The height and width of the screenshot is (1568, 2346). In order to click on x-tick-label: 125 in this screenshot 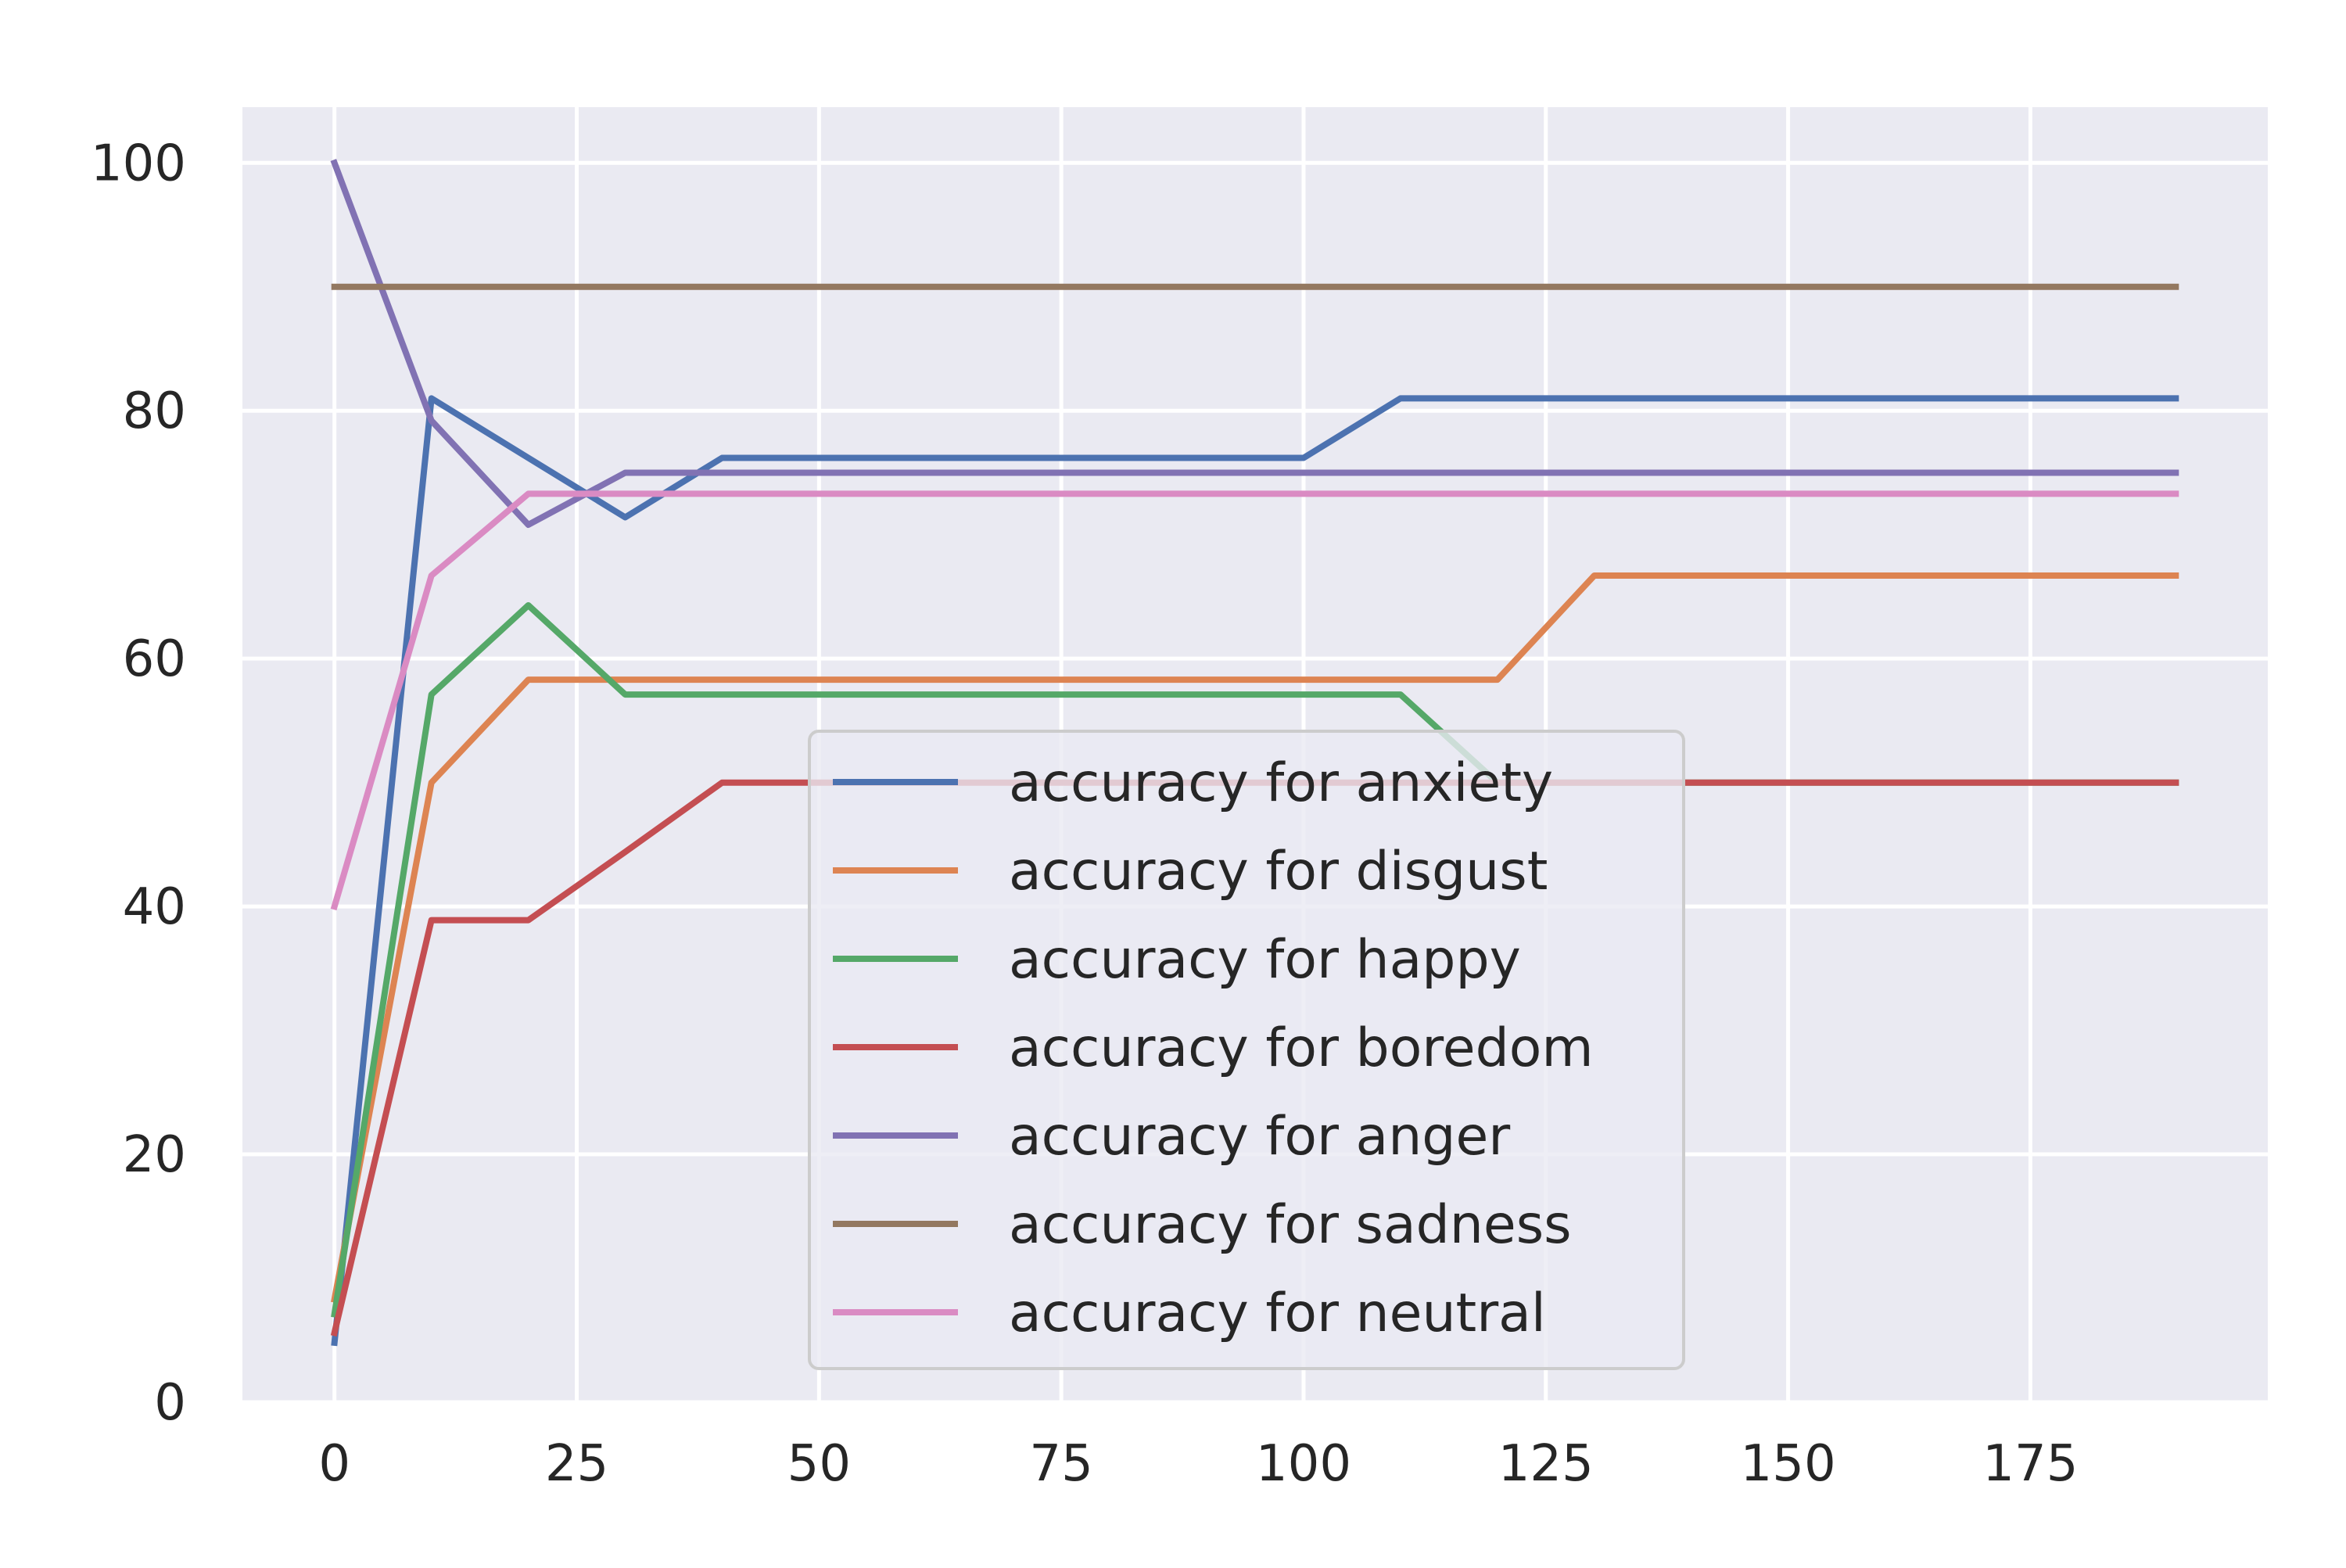, I will do `click(1546, 1464)`.